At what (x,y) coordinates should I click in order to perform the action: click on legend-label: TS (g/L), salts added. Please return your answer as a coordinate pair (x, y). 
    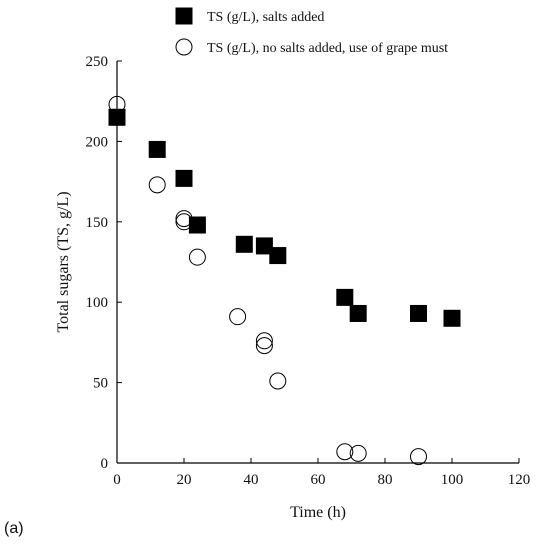
    Looking at the image, I should click on (265, 17).